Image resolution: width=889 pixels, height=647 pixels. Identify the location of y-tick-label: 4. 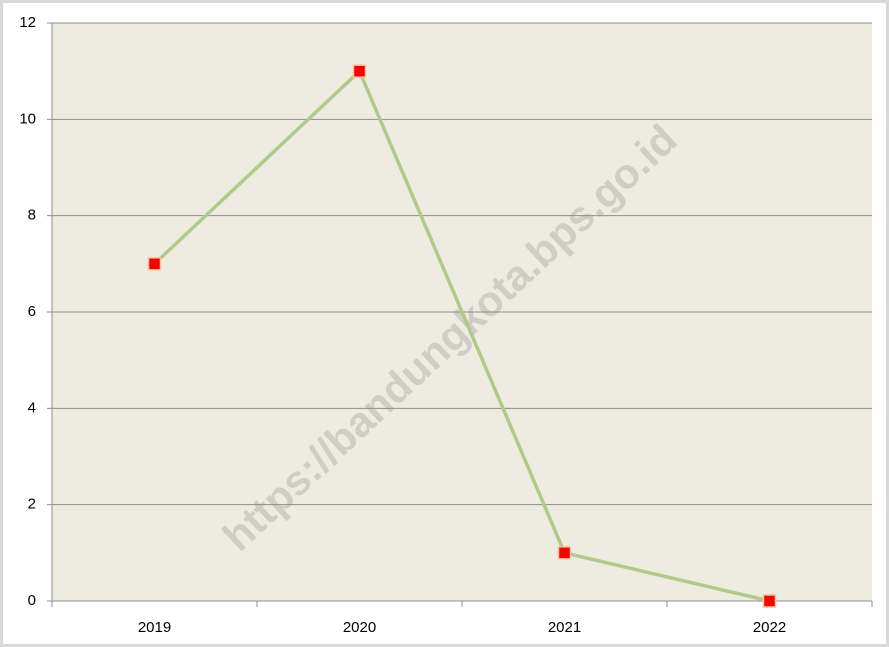
(32, 407).